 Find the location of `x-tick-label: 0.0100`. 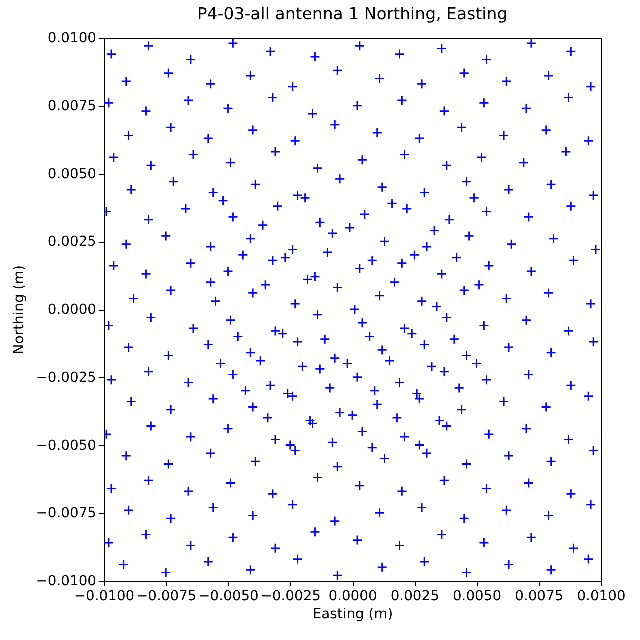

x-tick-label: 0.0100 is located at coordinates (601, 596).